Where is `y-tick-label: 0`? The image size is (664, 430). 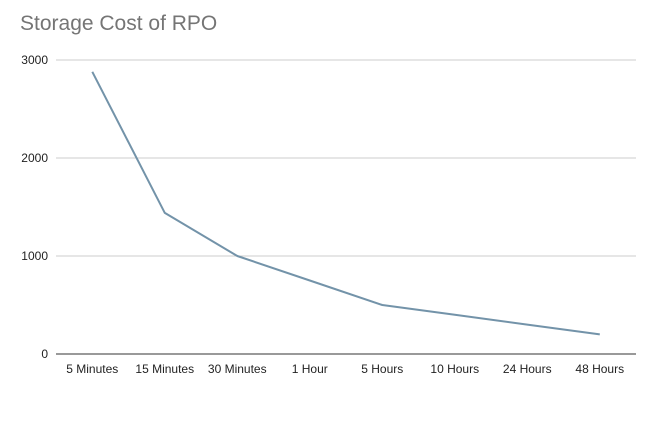
y-tick-label: 0 is located at coordinates (44, 354).